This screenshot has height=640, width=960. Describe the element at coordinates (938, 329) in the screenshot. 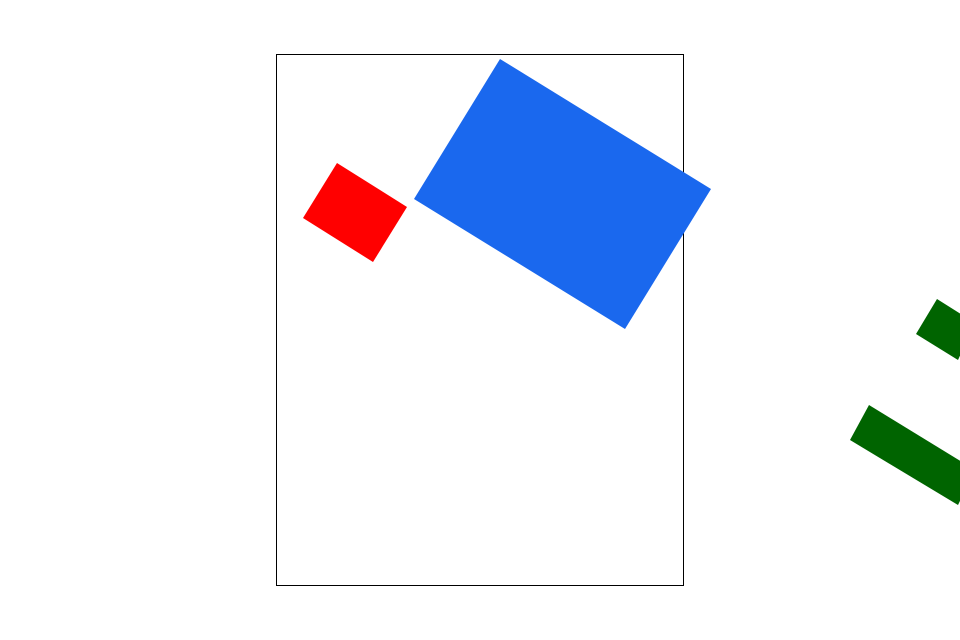

I see `green-bar-upper` at that location.